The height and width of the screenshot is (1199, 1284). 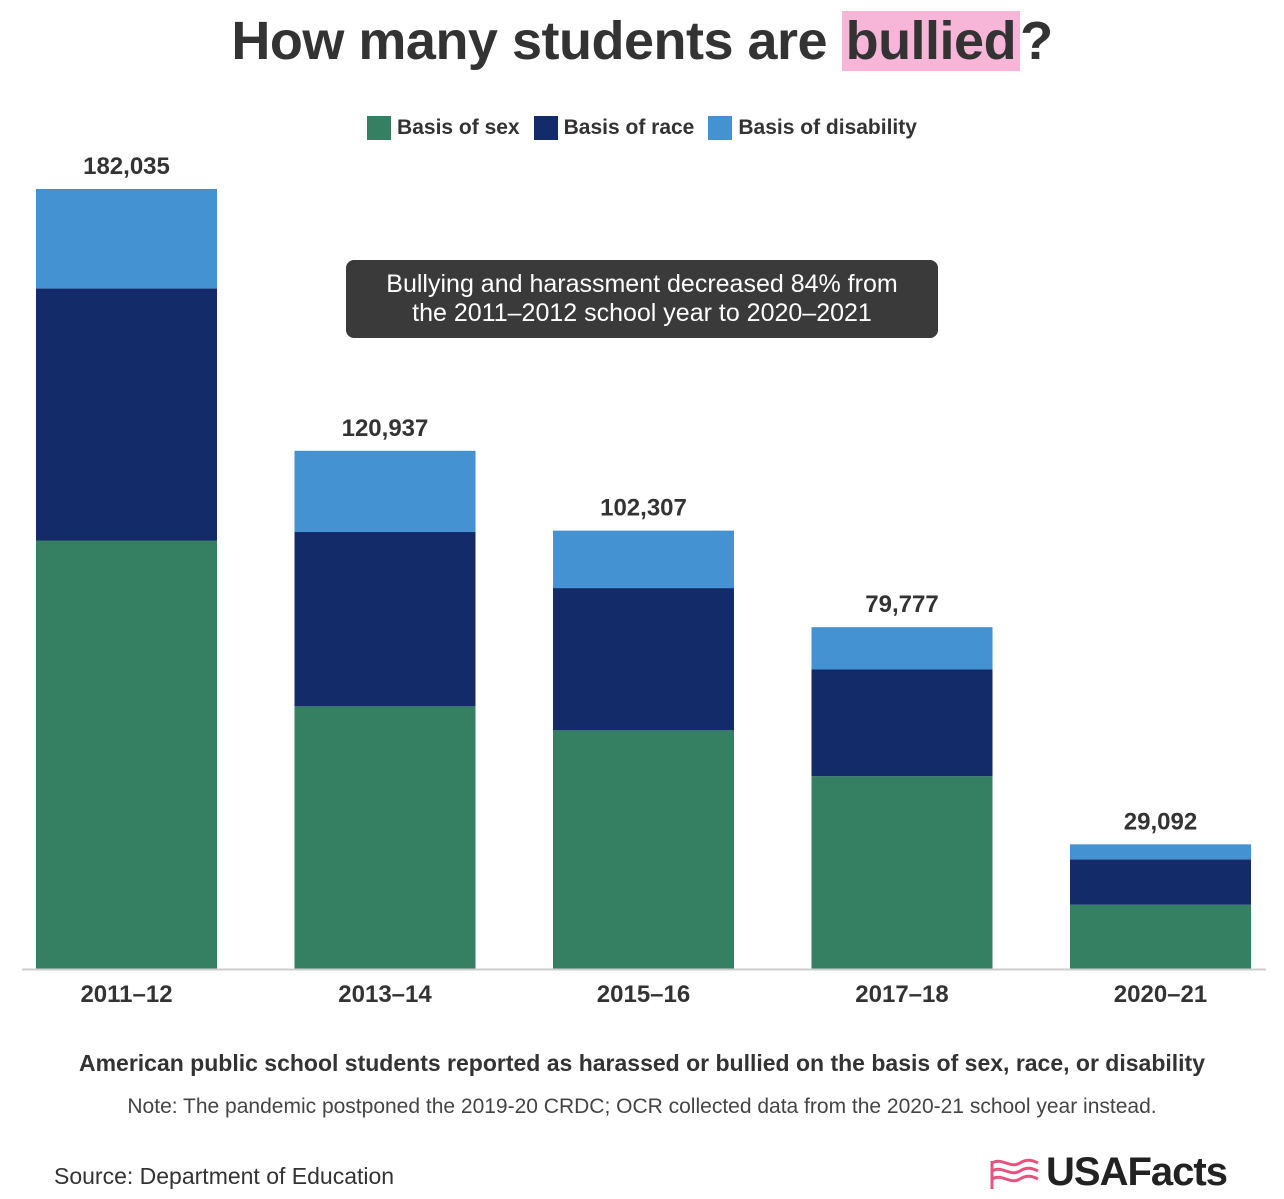 What do you see at coordinates (1036, 41) in the screenshot?
I see `title-suffix: ?` at bounding box center [1036, 41].